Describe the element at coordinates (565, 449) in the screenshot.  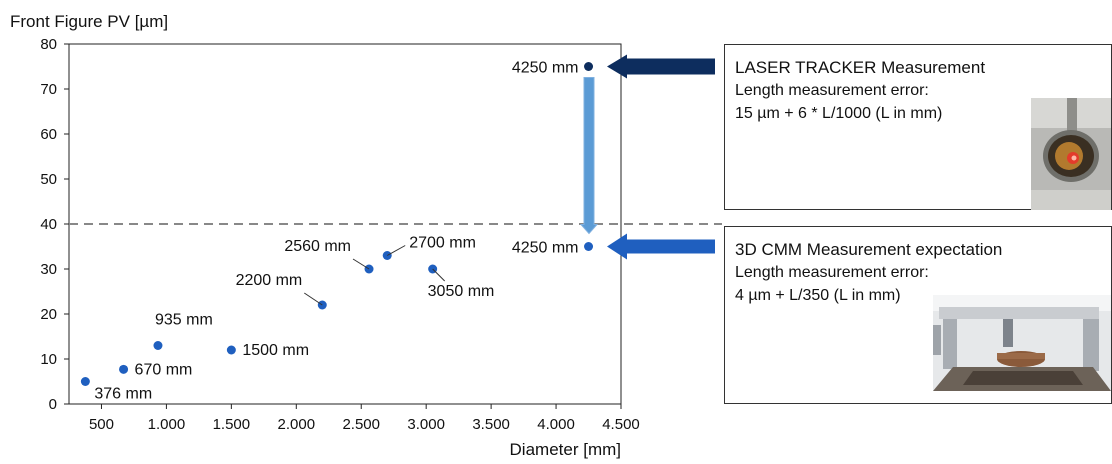
I see `x-axis-label: Diameter [mm]` at that location.